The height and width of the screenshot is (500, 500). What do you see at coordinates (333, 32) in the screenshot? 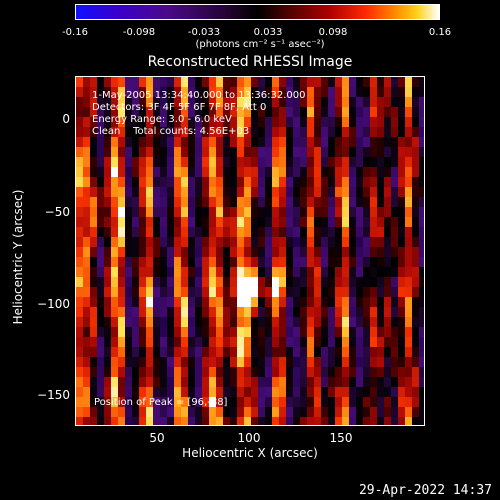
I see `colorbar-tick: 0.098` at bounding box center [333, 32].